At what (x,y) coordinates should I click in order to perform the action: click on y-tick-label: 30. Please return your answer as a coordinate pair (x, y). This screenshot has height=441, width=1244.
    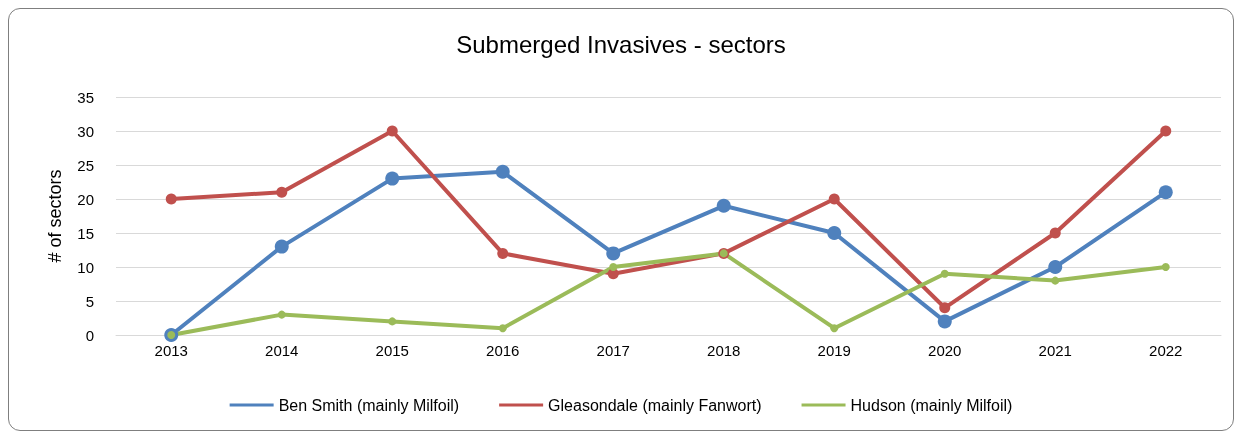
    Looking at the image, I should click on (85, 131).